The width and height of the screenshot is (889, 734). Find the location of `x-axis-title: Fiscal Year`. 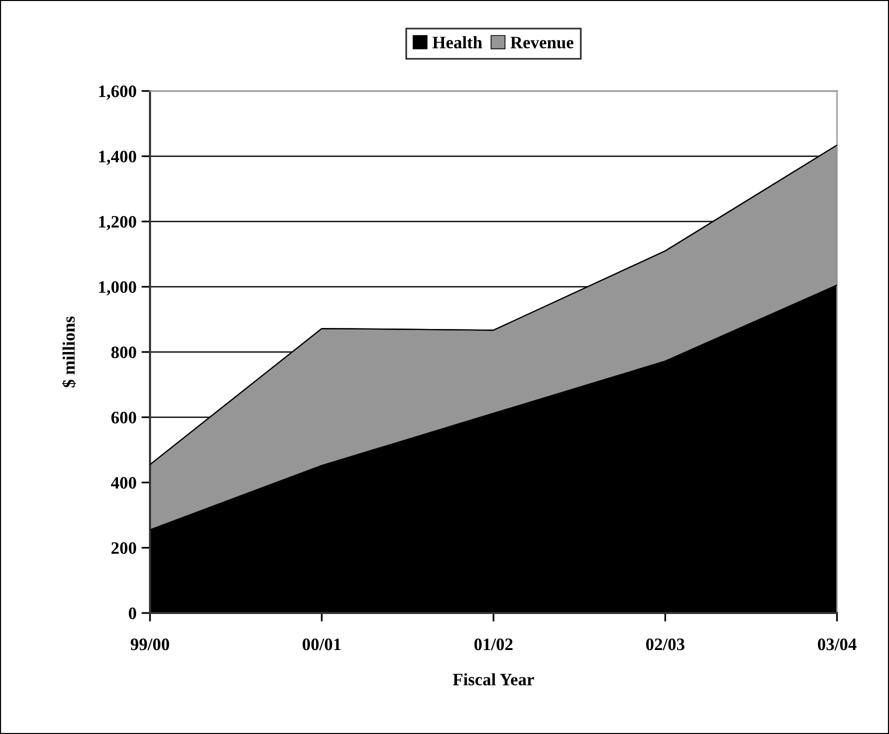

x-axis-title: Fiscal Year is located at coordinates (493, 679).